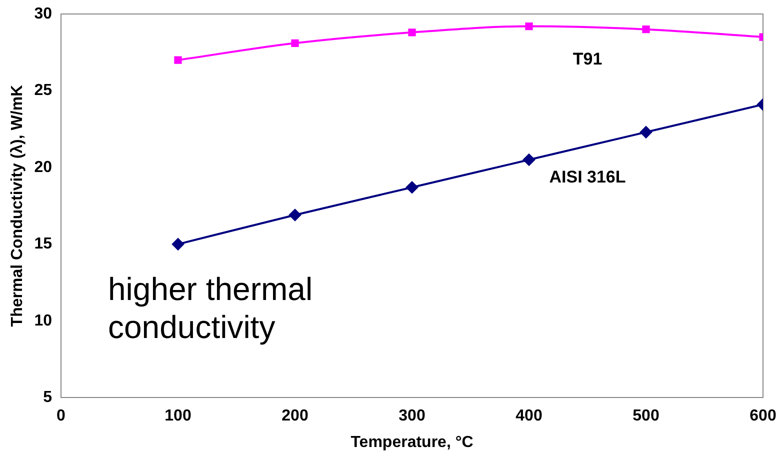 Image resolution: width=781 pixels, height=460 pixels. What do you see at coordinates (763, 416) in the screenshot?
I see `x-tick-label: 600` at bounding box center [763, 416].